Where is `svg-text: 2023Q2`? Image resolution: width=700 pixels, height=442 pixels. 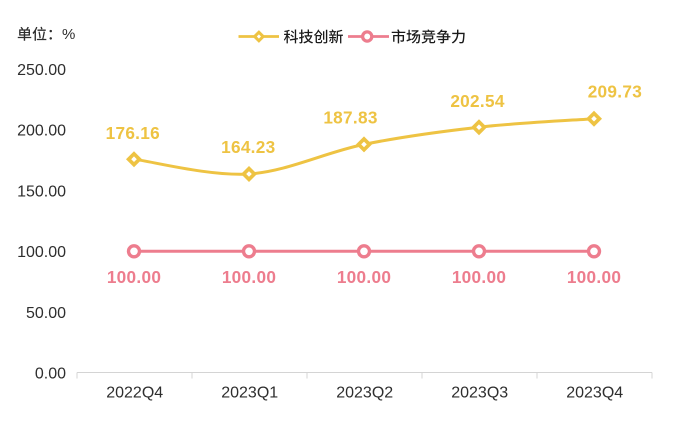
svg-text: 2023Q2 is located at coordinates (364, 392).